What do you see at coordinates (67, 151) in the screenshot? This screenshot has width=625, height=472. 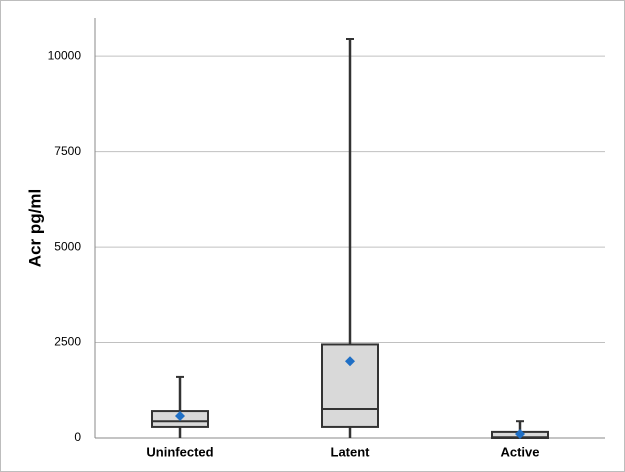 I see `y-tick-label: 7500` at bounding box center [67, 151].